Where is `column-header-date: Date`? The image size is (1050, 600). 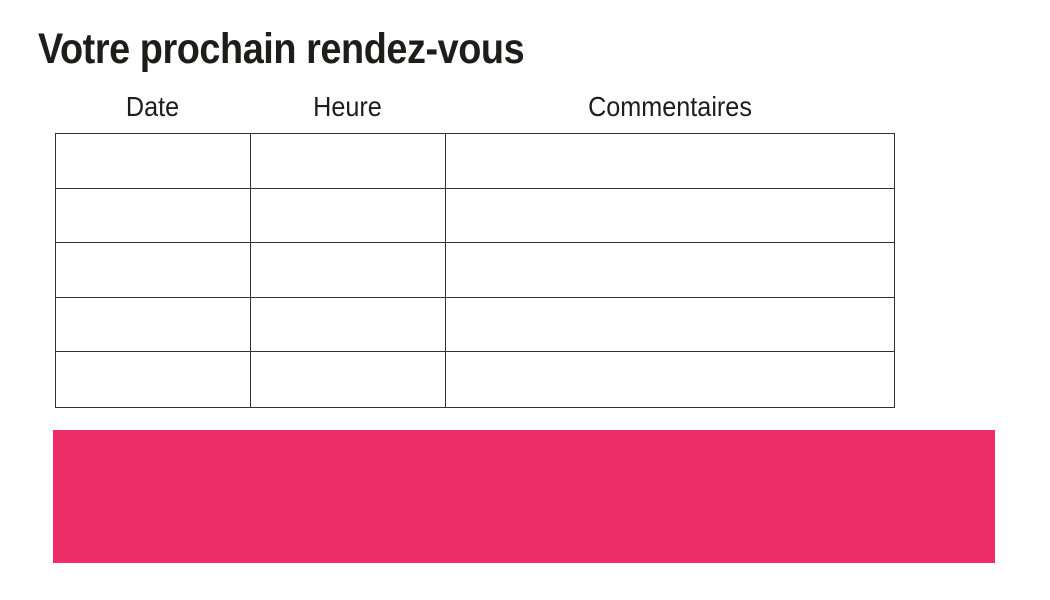
column-header-date: Date is located at coordinates (152, 106).